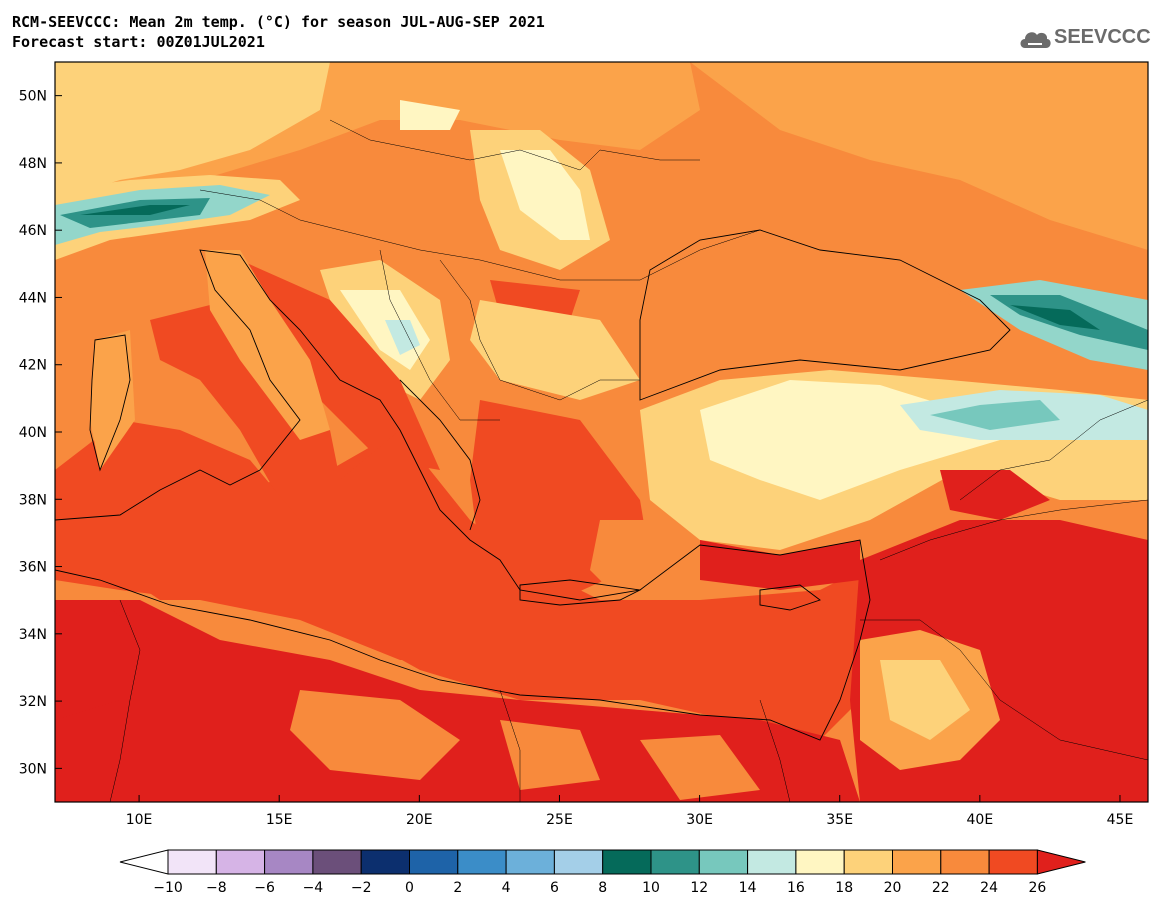 This screenshot has width=1165, height=907. What do you see at coordinates (989, 888) in the screenshot?
I see `colorbar-label: 24` at bounding box center [989, 888].